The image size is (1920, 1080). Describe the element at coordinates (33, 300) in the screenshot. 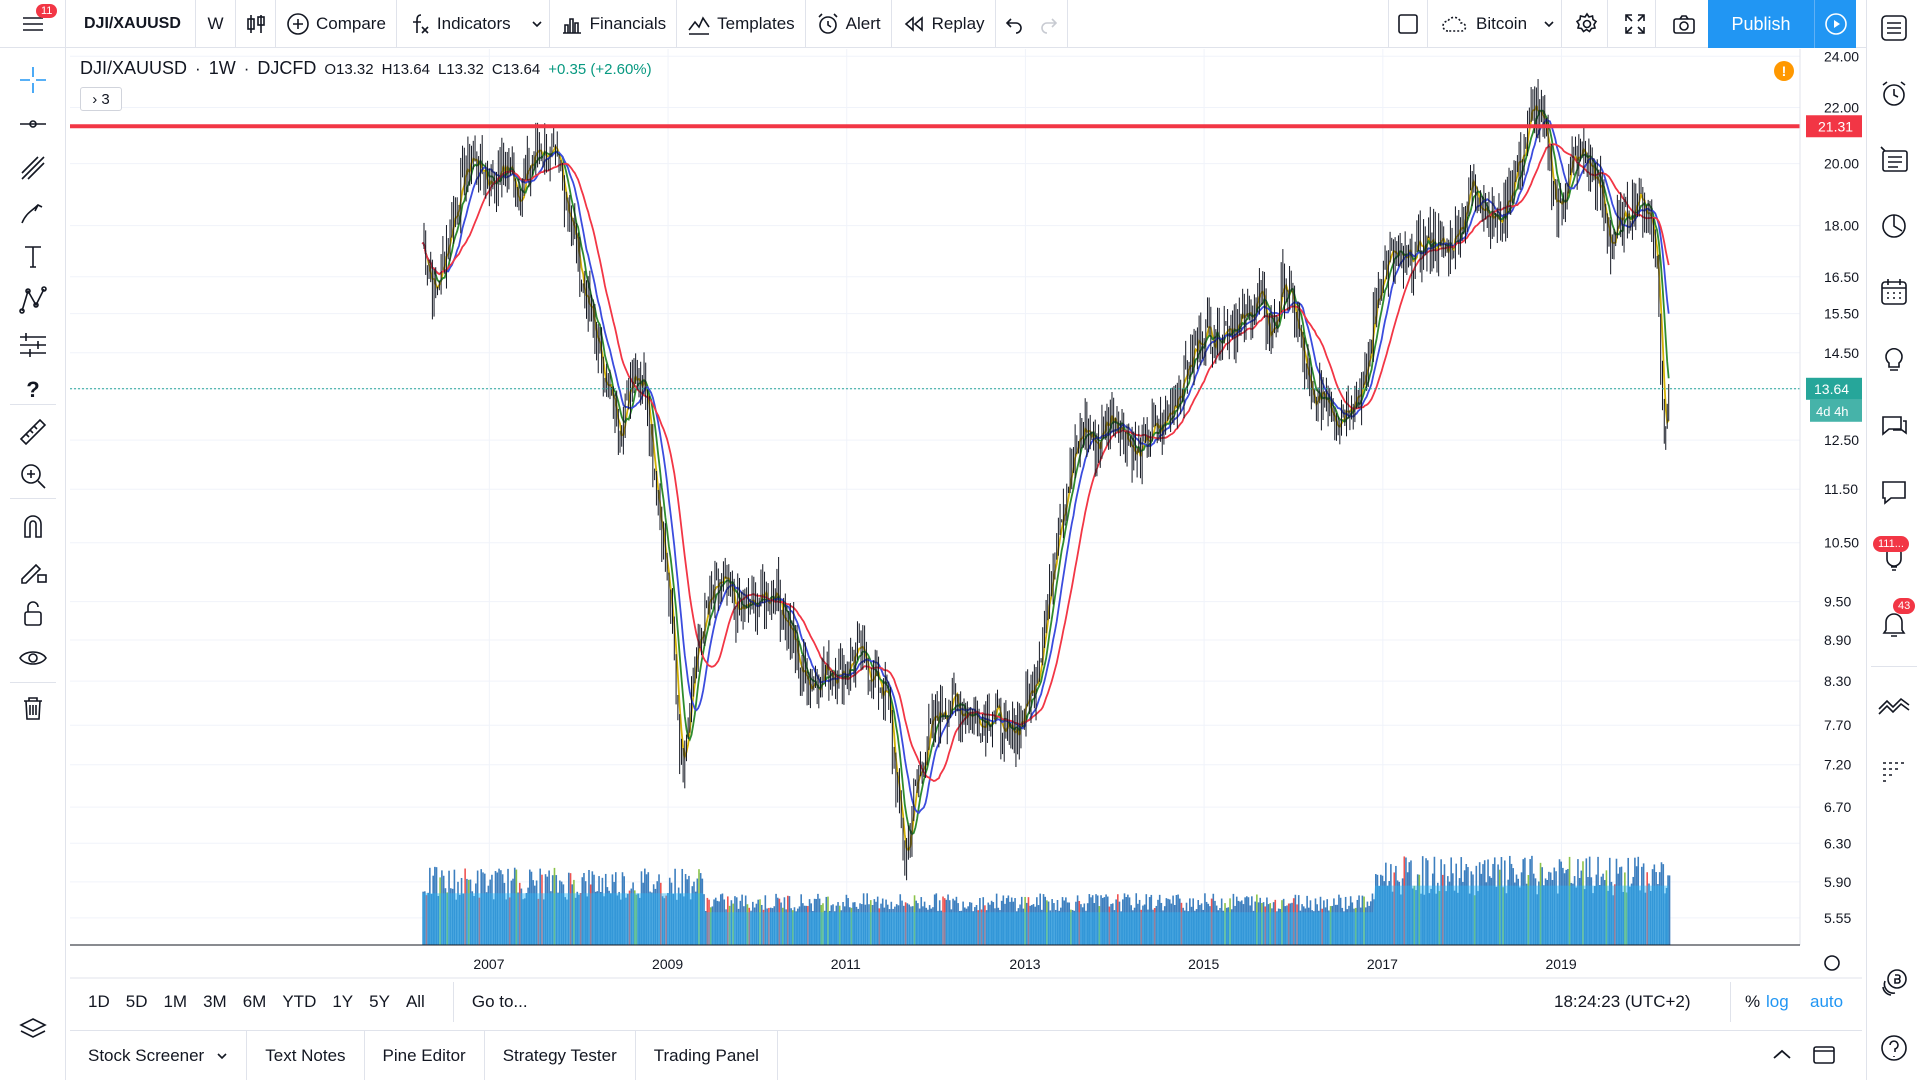

I see `pattern-tool` at that location.